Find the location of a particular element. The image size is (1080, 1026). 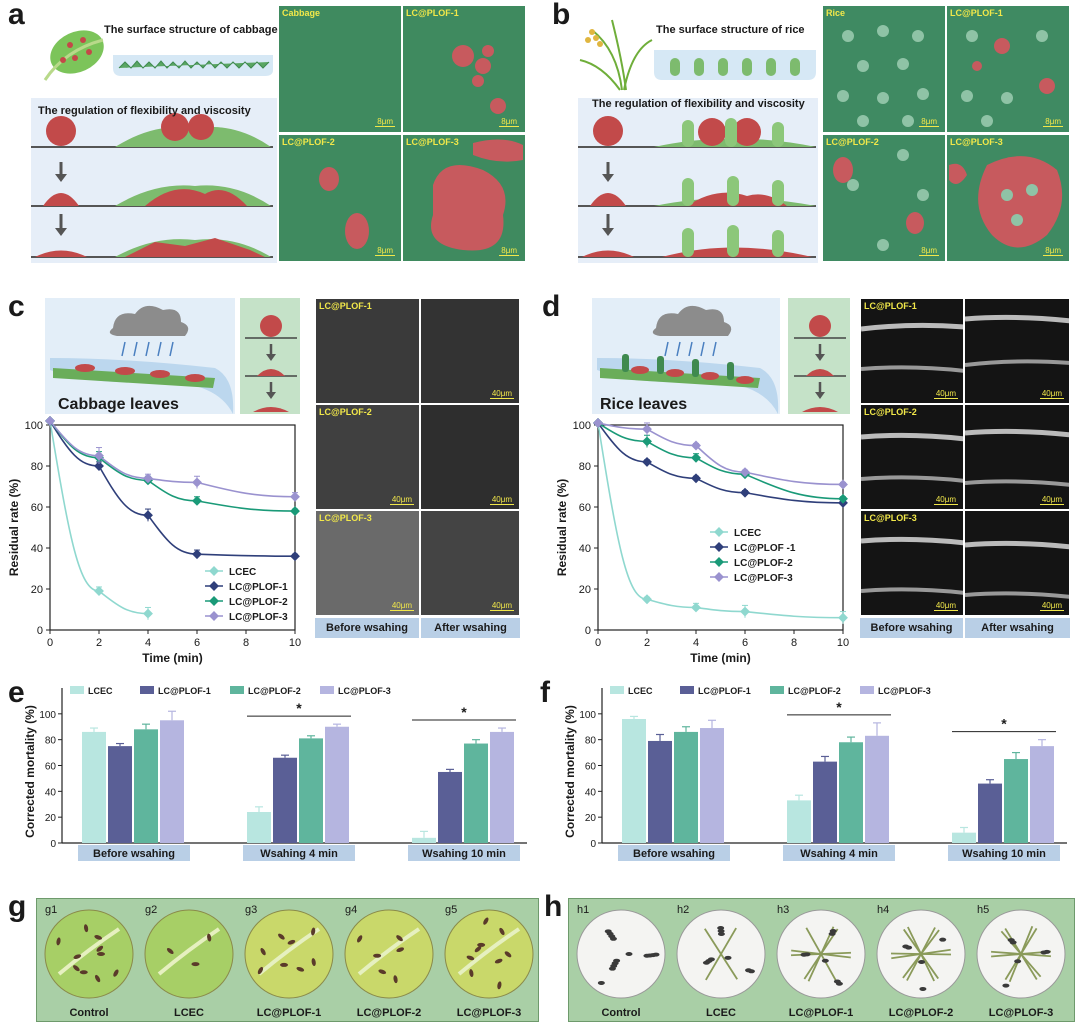

cabbage-schematic is located at coordinates (154, 146).